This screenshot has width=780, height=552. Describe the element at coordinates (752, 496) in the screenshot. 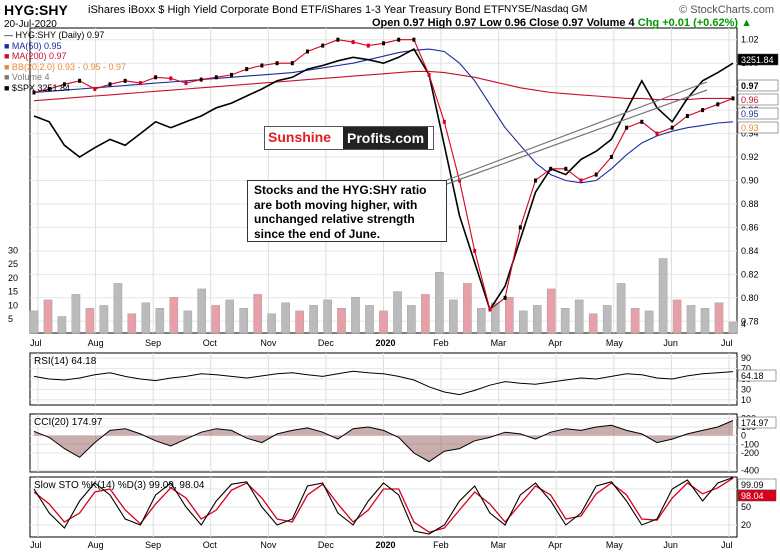

I see `sto-d-tag: 98.04` at that location.